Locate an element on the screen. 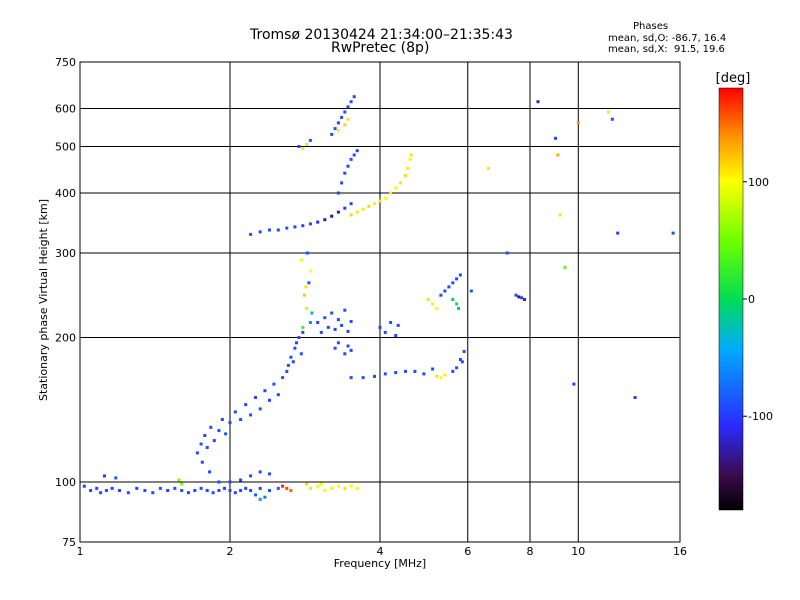 The image size is (800, 600). y-axis-label: Stationary phase Virtual Height [km] is located at coordinates (43, 300).